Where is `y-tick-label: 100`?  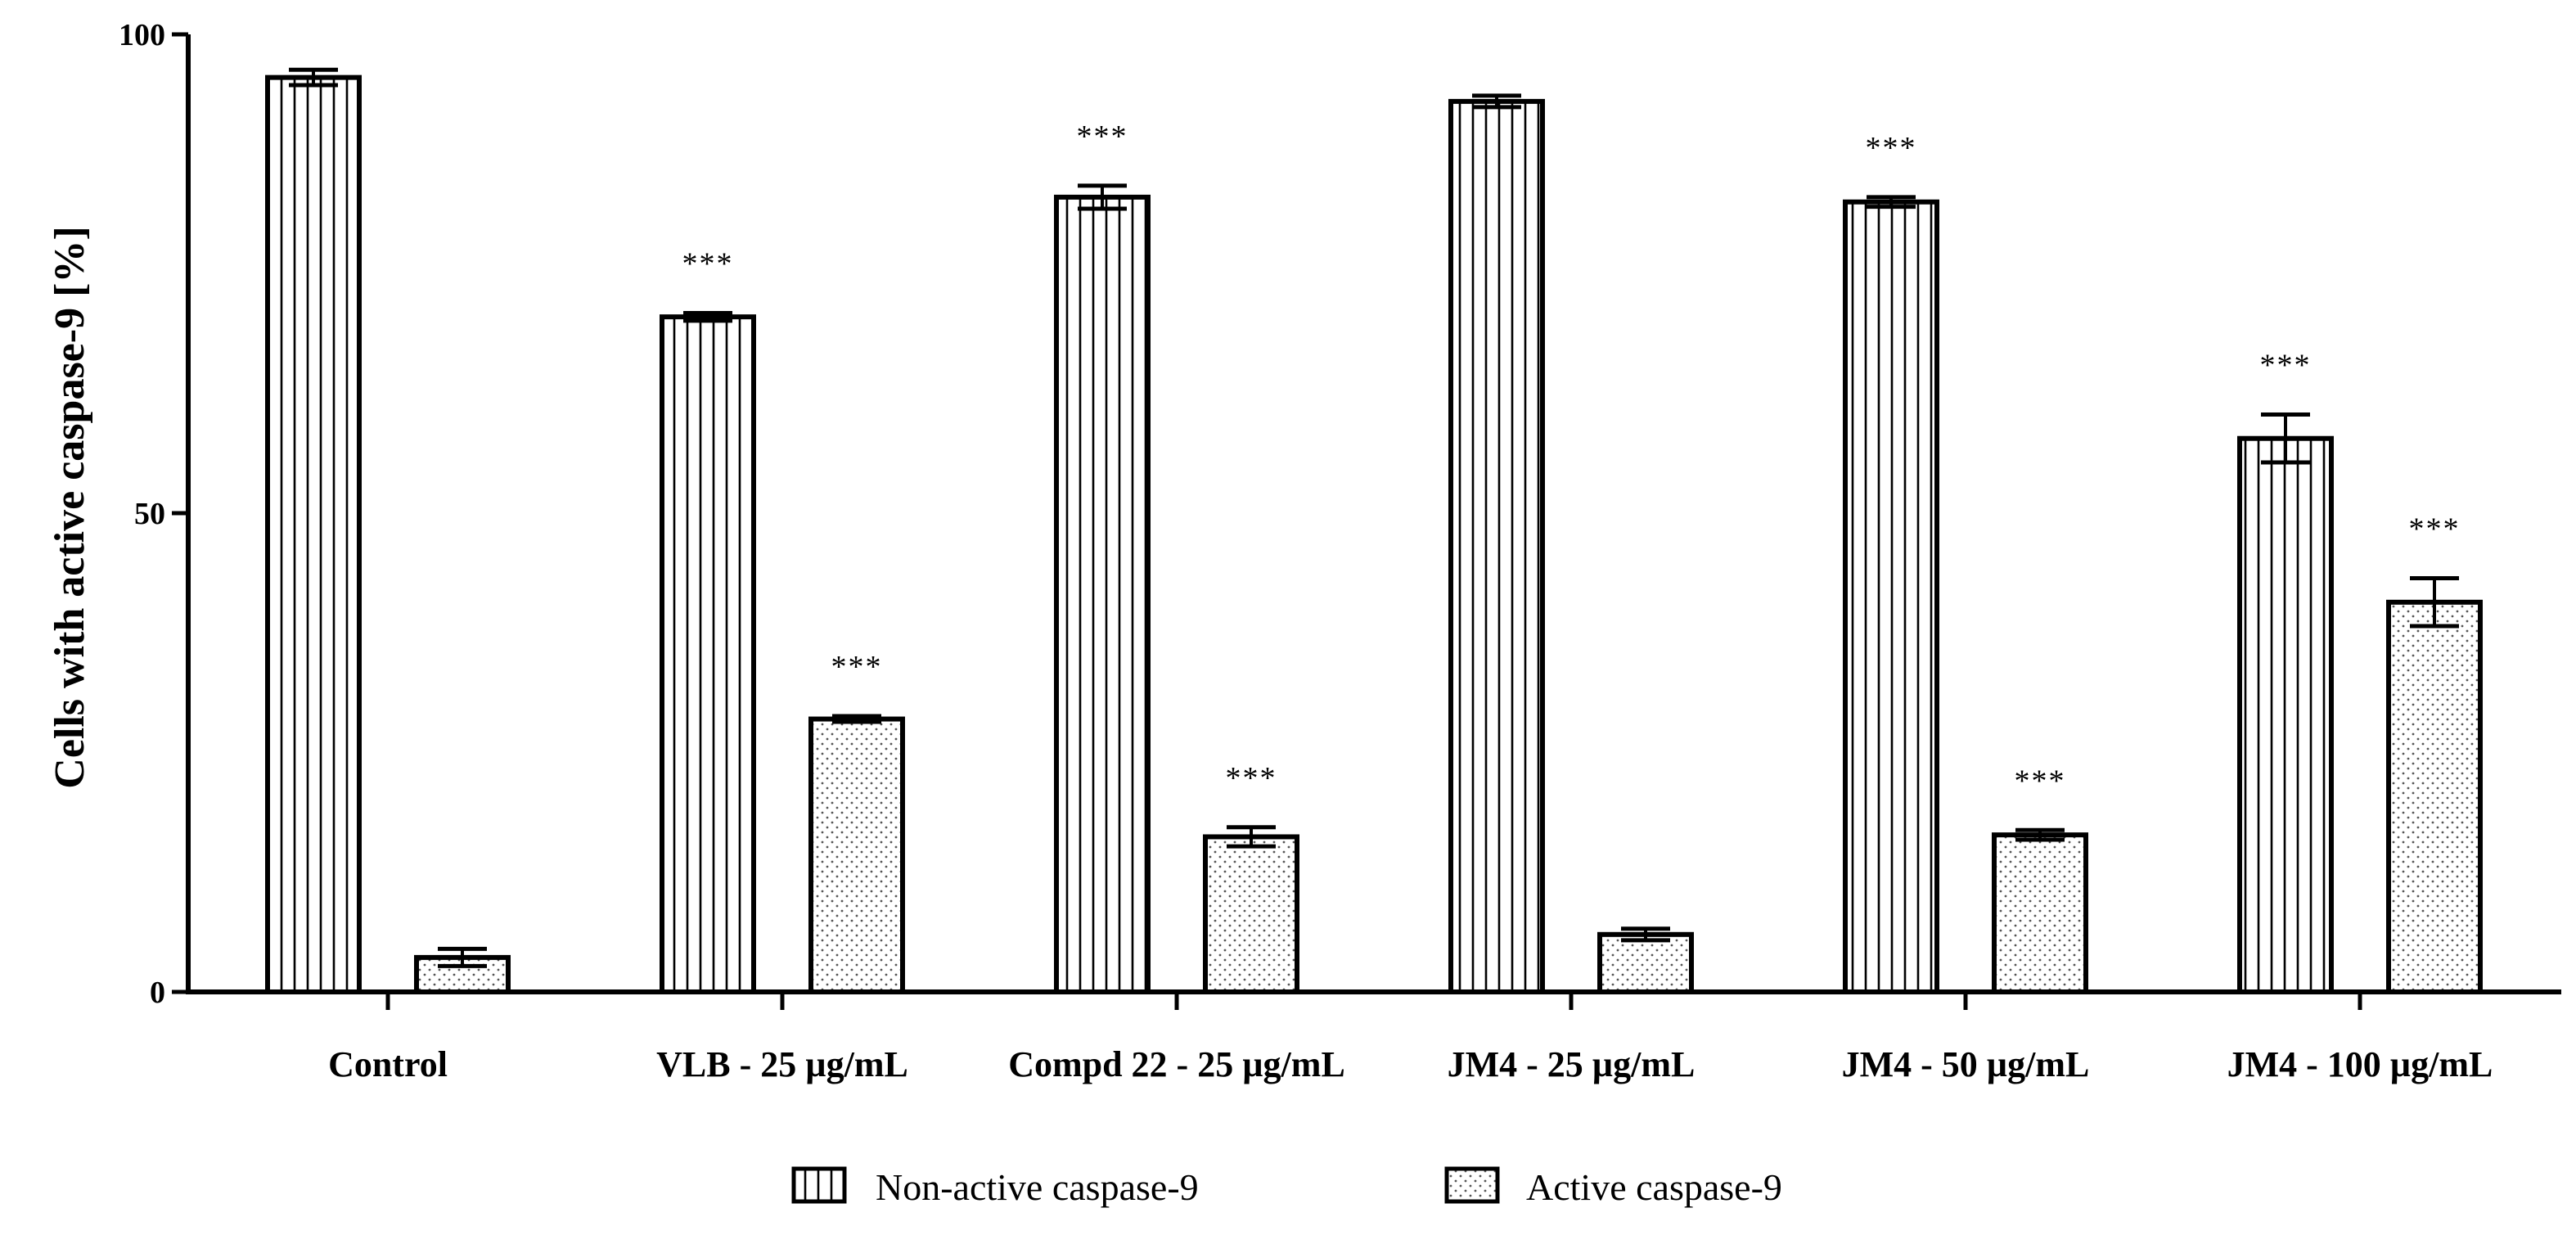 y-tick-label: 100 is located at coordinates (142, 35).